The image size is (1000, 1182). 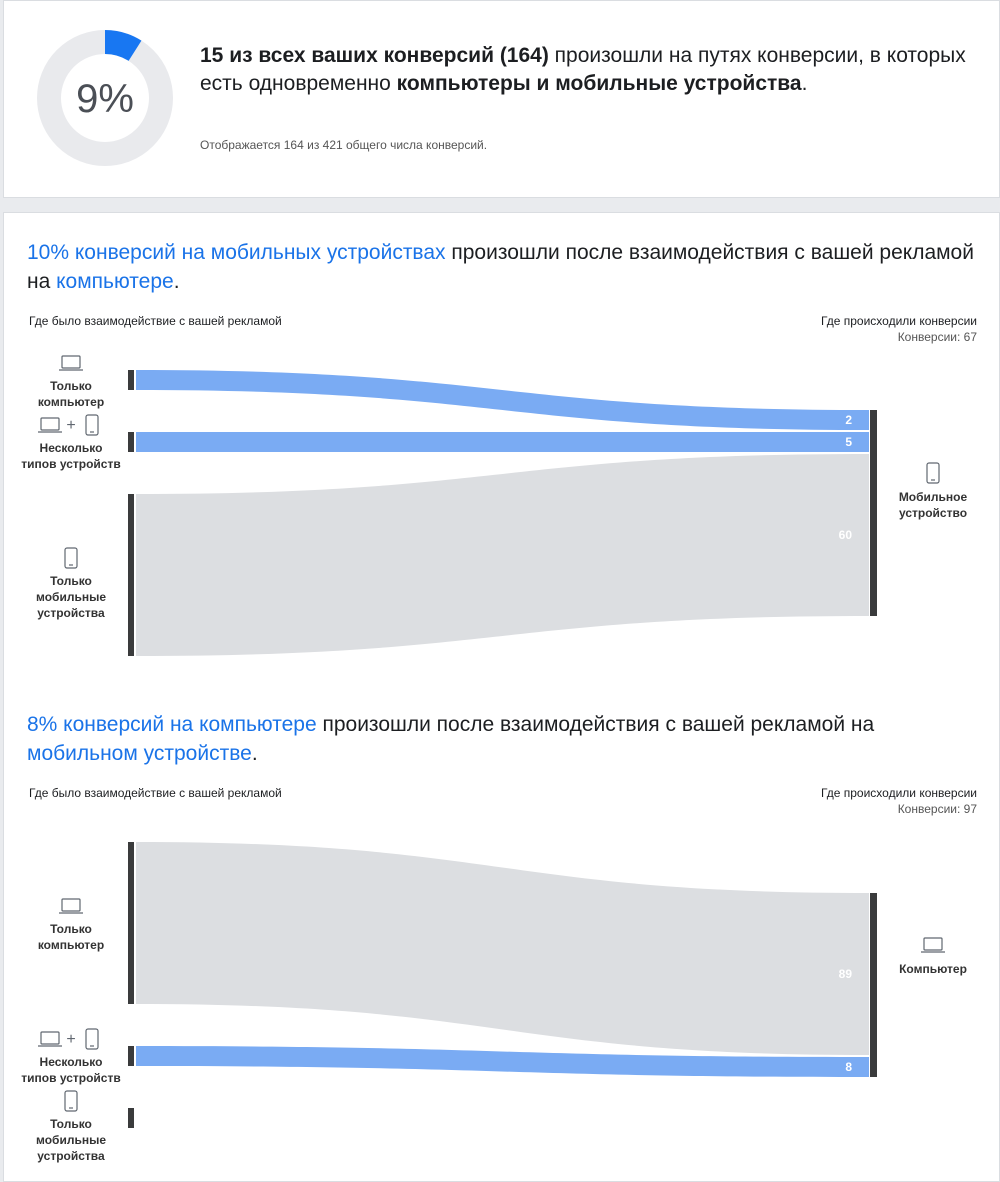 I want to click on flow-value: 89, so click(x=846, y=974).